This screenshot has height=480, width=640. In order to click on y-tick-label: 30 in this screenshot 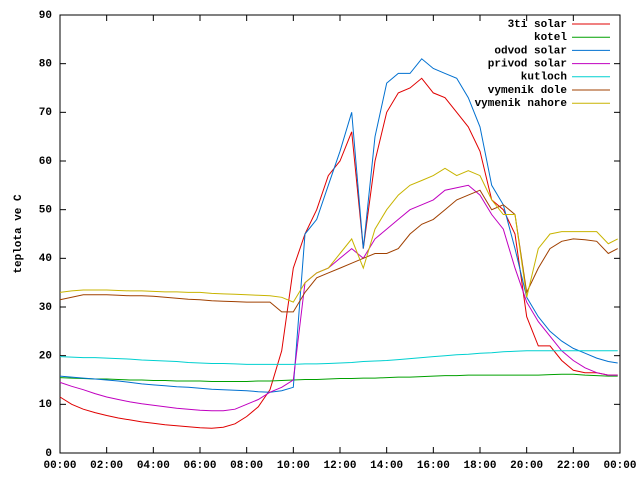, I will do `click(45, 308)`.